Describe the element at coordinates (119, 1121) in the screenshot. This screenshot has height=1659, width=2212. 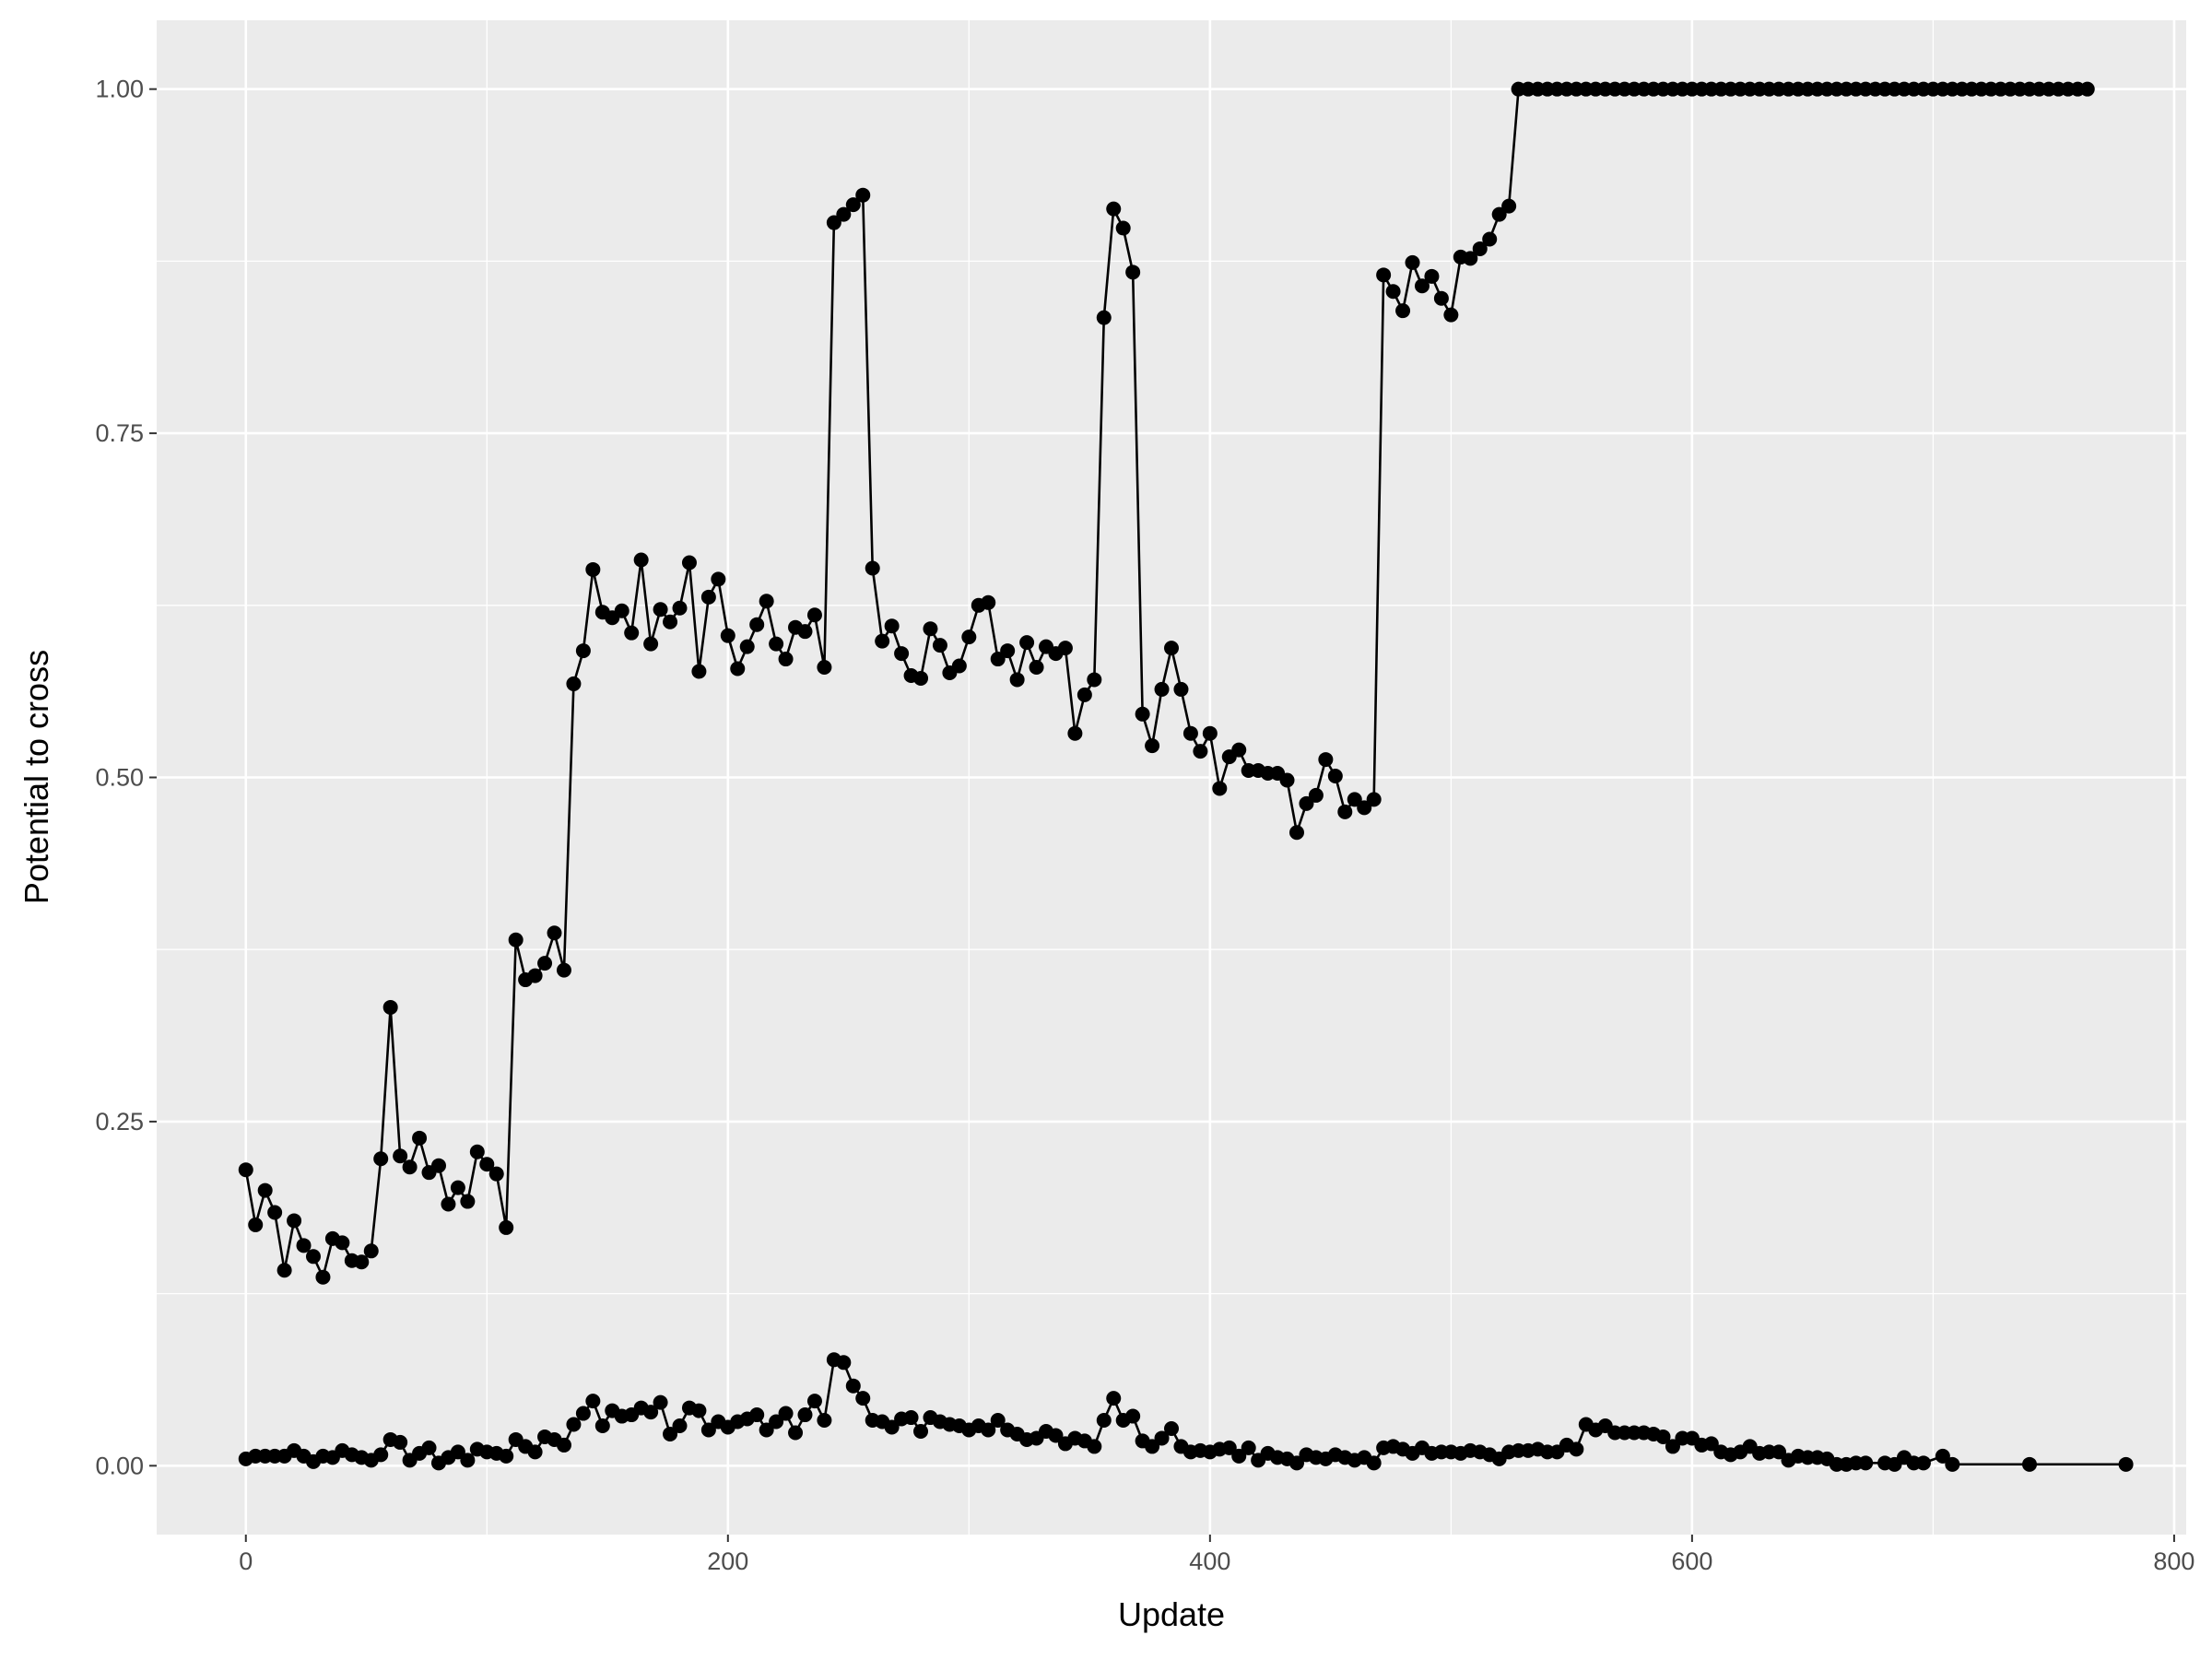
I see `y-tick-label: 0.25` at that location.